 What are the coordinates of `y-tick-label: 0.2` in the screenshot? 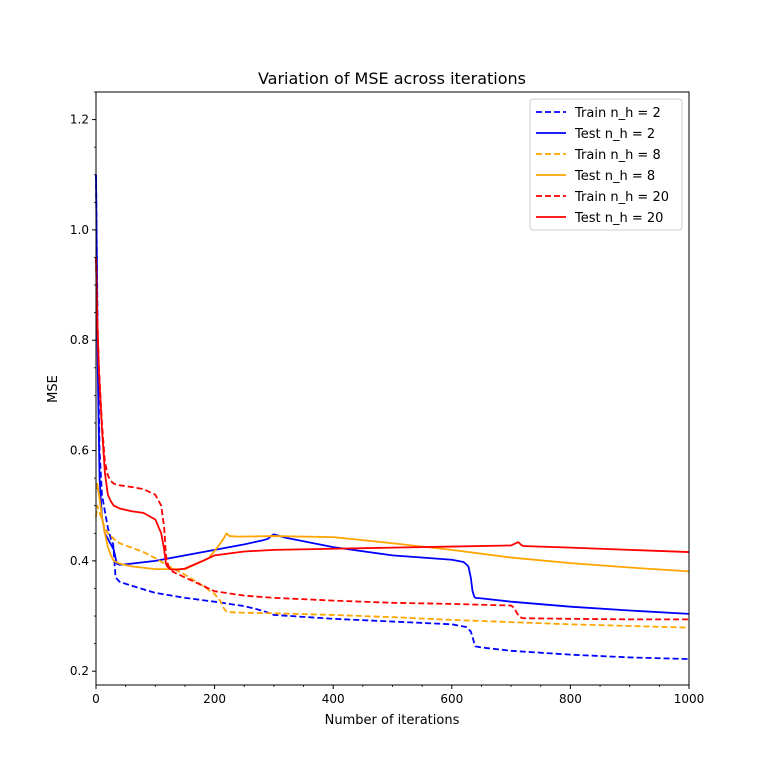 It's located at (79, 671).